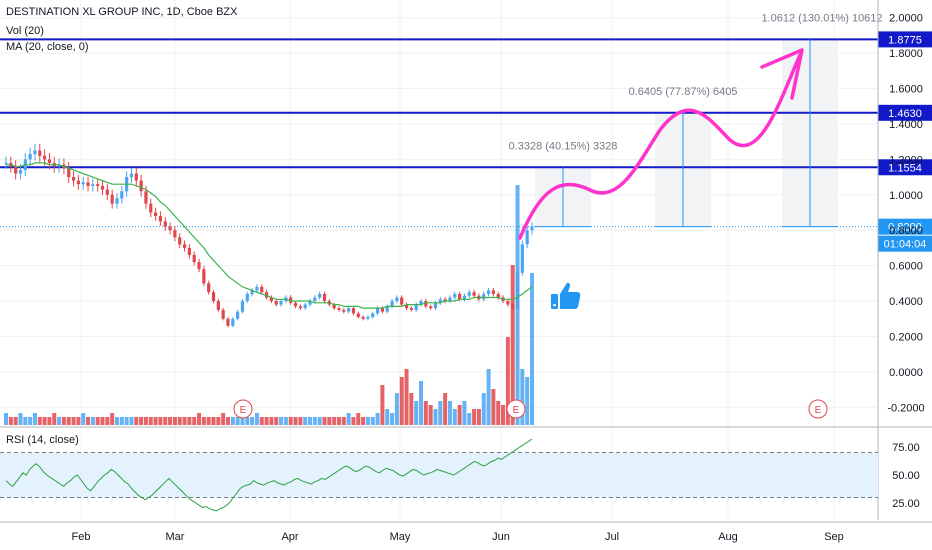 This screenshot has width=932, height=550. Describe the element at coordinates (47, 47) in the screenshot. I see `ma-indicator-label: MA (20, close, 0)` at that location.